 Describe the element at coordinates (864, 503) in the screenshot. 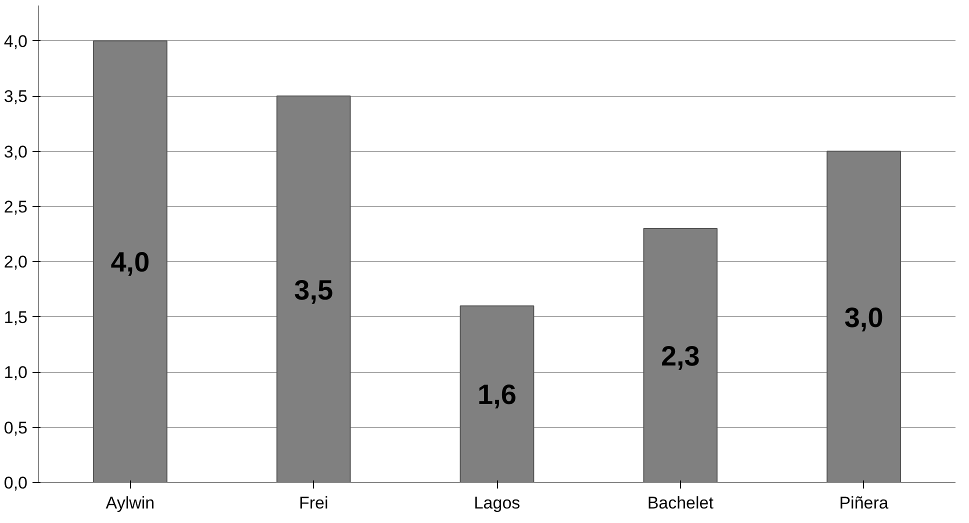

I see `x-tick-label: Piñera` at that location.